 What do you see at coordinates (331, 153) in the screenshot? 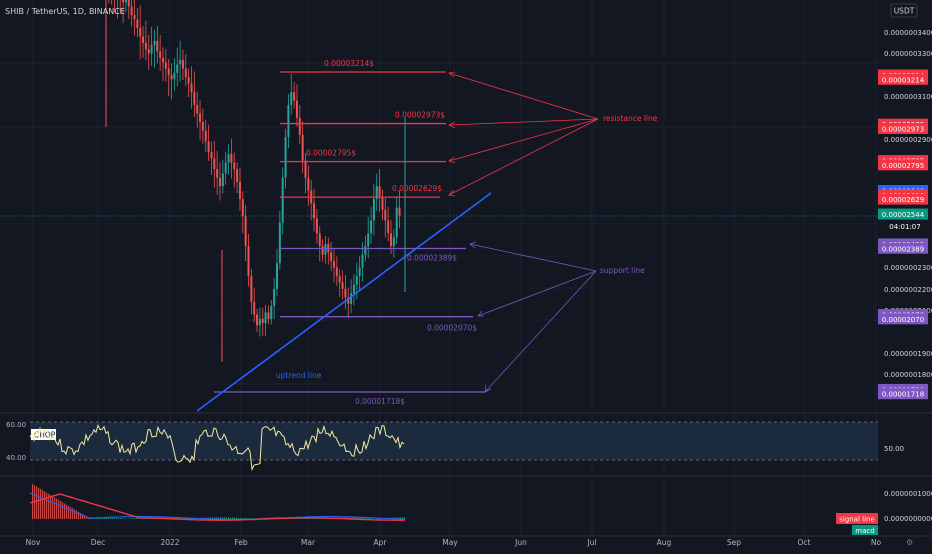
I see `resistance-price-label-2: 0.00002795$` at bounding box center [331, 153].